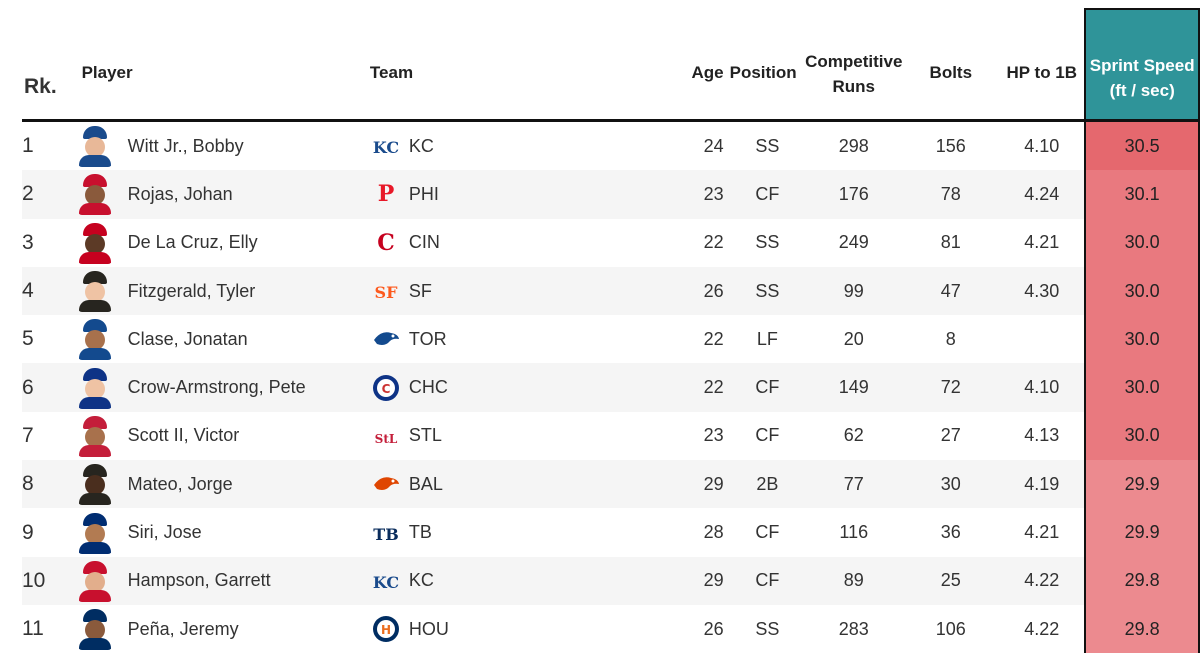 Image resolution: width=1200 pixels, height=653 pixels. Describe the element at coordinates (763, 72) in the screenshot. I see `header-position: Position` at that location.